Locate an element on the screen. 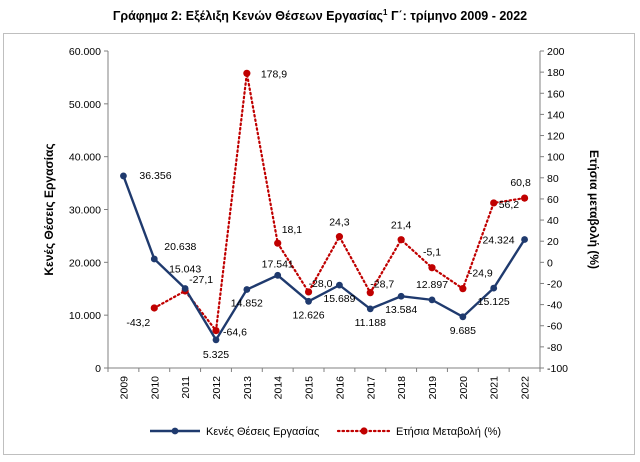 The image size is (640, 462). x-tick-label: 2016 is located at coordinates (340, 388).